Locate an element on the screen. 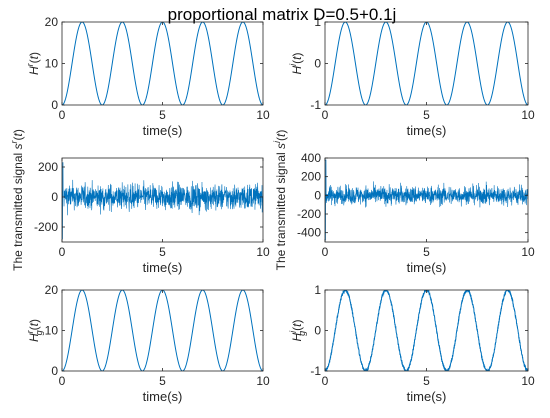 The height and width of the screenshot is (418, 550). y-axis-label: The transmitted signal sr(t) is located at coordinates (17, 200).